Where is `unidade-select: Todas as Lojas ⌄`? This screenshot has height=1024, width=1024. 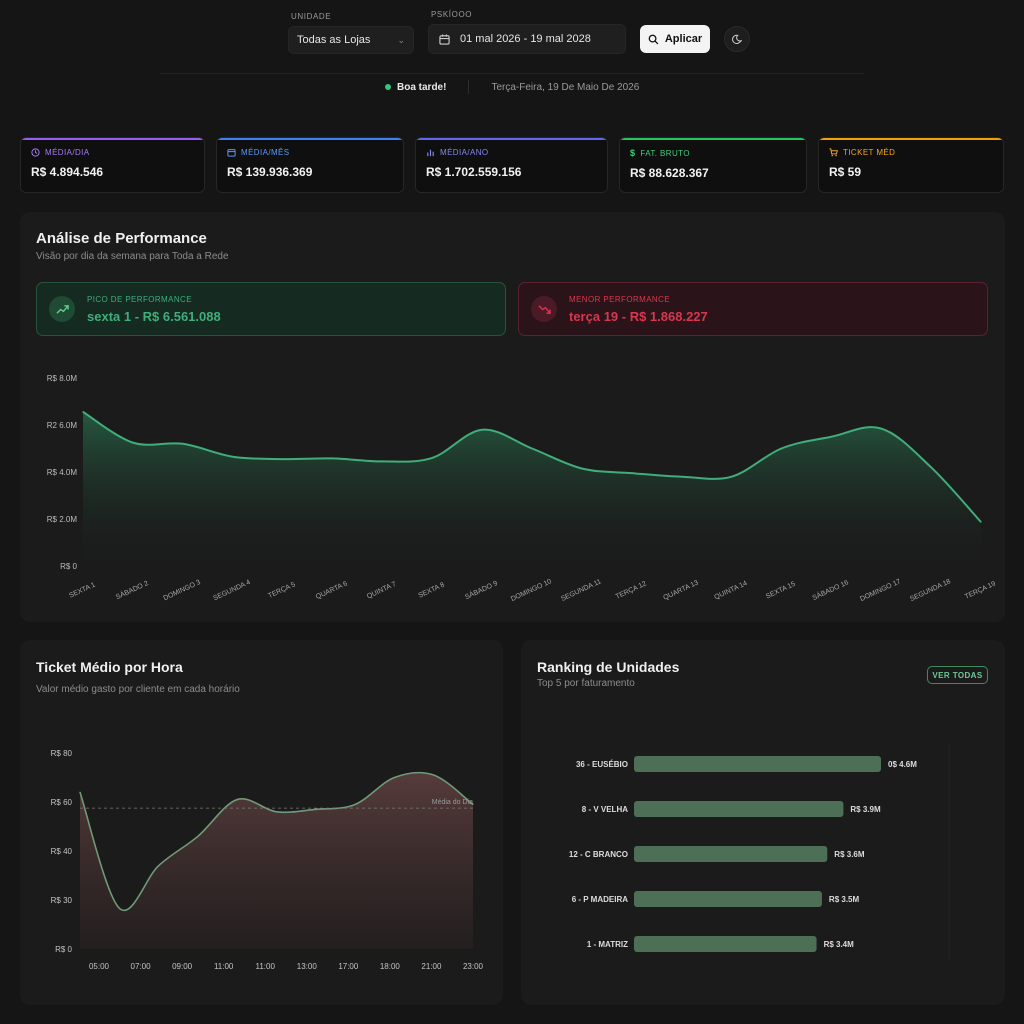 unidade-select: Todas as Lojas ⌄ is located at coordinates (351, 40).